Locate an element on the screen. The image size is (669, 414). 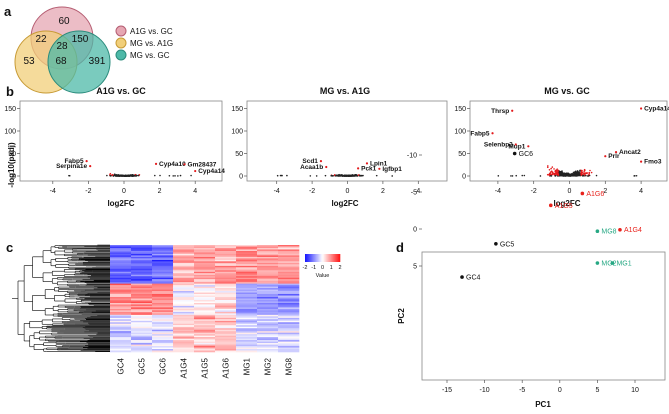
venn-count: 28 is located at coordinates (62, 46).